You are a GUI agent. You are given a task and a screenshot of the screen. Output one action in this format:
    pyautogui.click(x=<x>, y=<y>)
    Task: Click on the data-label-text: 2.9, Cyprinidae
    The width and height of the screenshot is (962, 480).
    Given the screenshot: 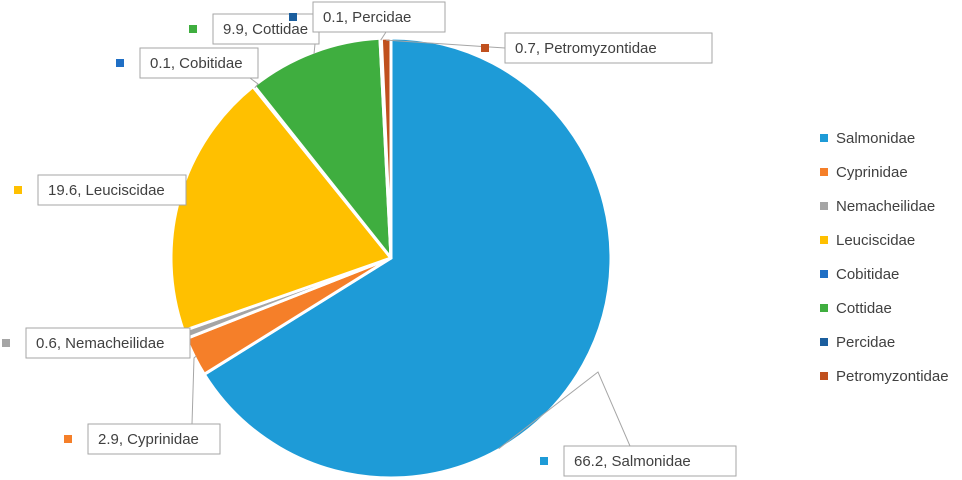 What is the action you would take?
    pyautogui.click(x=148, y=439)
    